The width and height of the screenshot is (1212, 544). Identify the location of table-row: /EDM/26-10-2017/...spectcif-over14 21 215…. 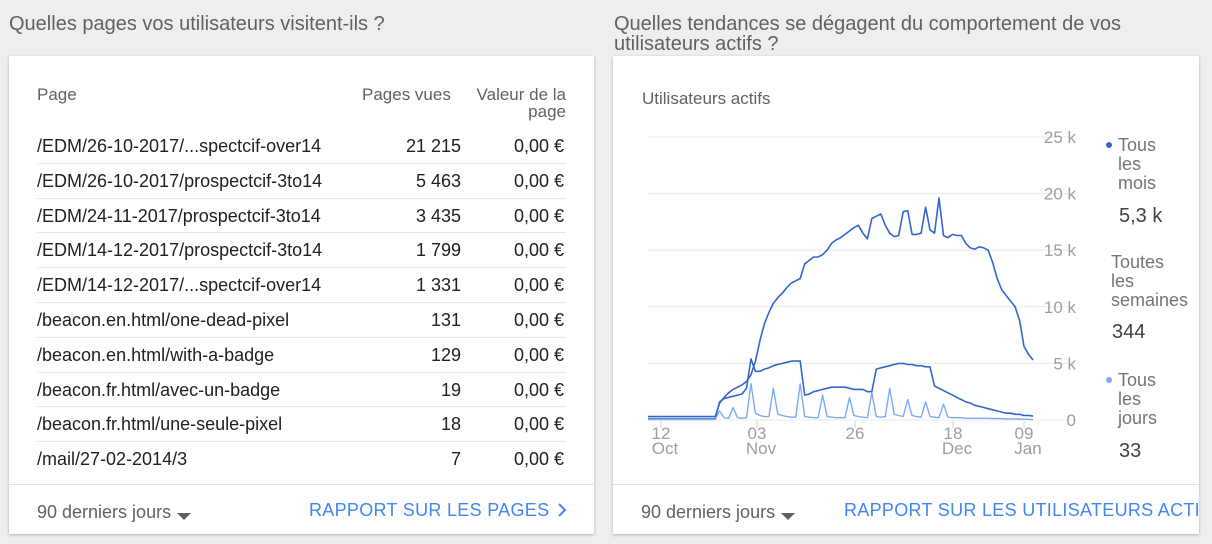
(301, 146).